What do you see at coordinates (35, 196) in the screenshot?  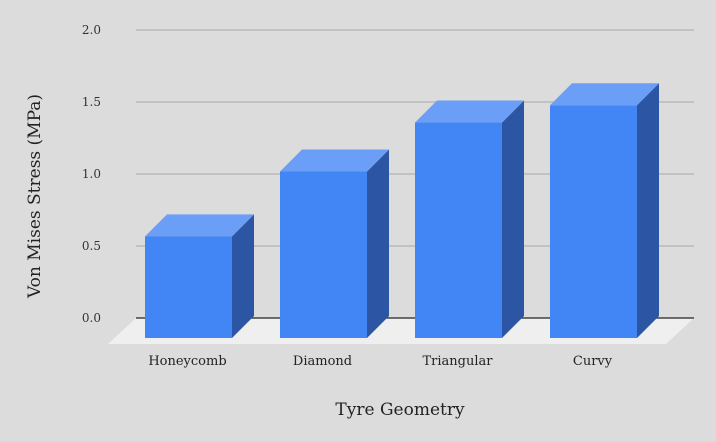 I see `y-axis-title: Von Mises Stress (MPa)` at bounding box center [35, 196].